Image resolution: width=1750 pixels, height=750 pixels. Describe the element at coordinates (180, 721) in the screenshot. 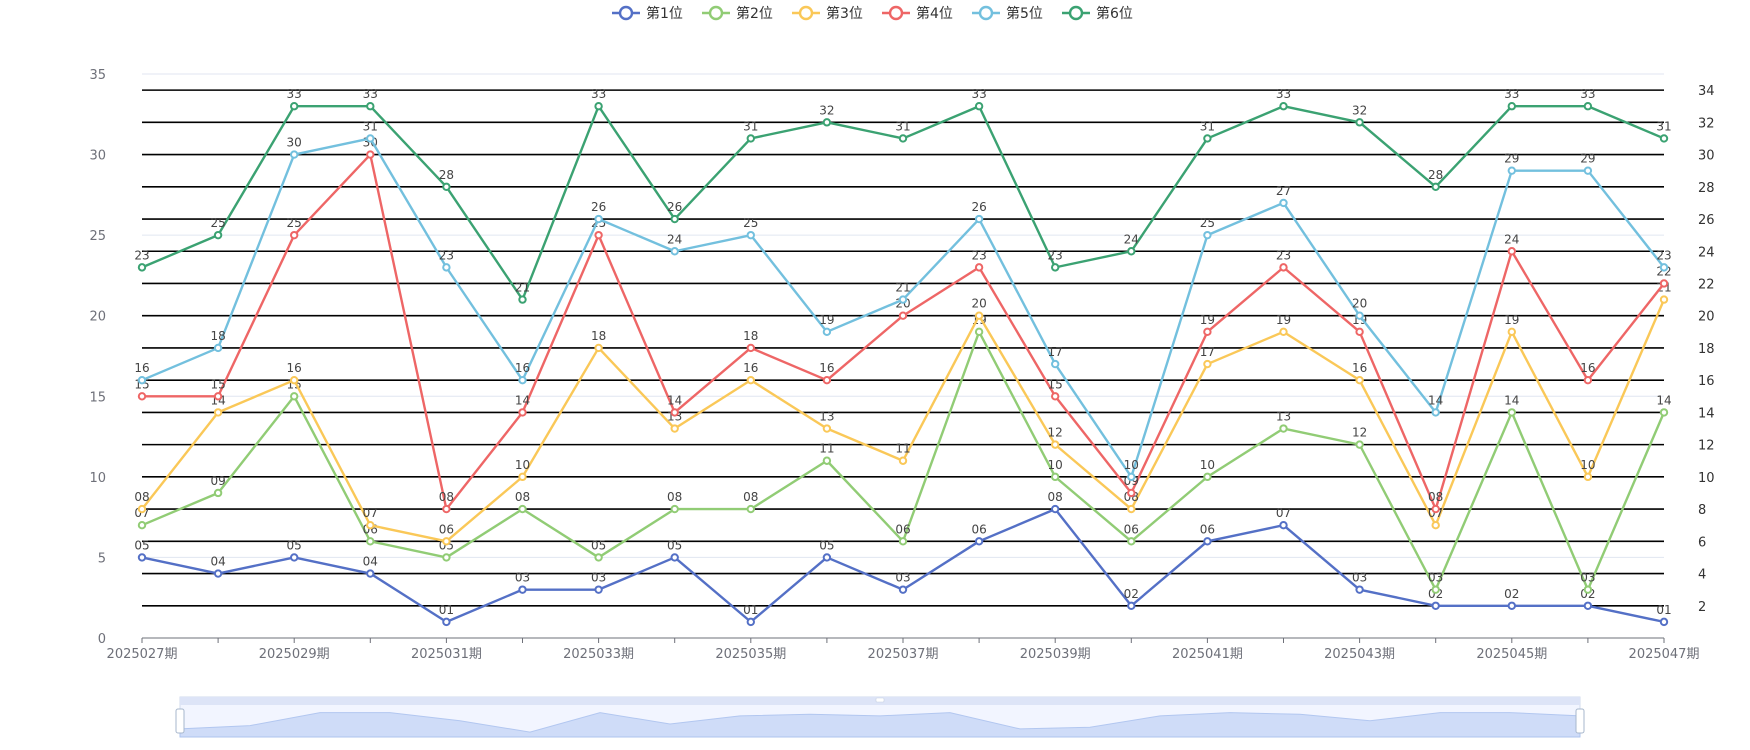

I see `datazoom-left-handle` at that location.